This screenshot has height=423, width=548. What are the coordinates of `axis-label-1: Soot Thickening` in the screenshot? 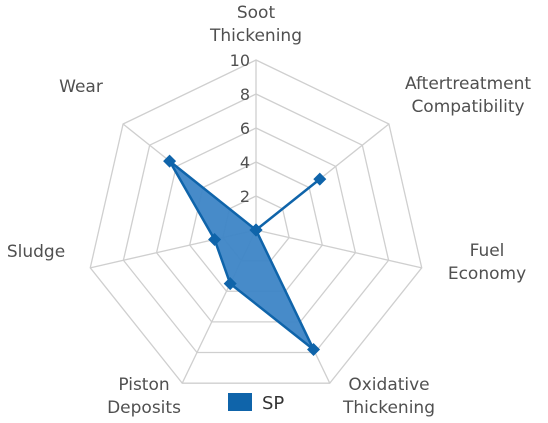 It's located at (255, 24).